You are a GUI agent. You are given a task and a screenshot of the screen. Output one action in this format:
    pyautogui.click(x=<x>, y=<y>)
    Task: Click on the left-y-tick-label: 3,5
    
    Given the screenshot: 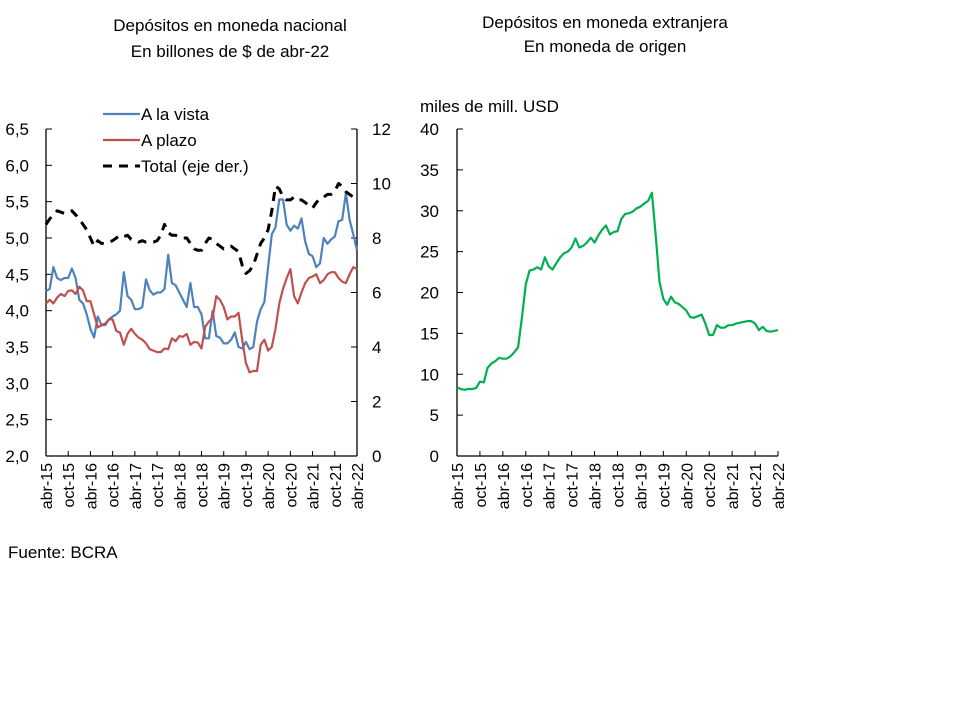 What is the action you would take?
    pyautogui.click(x=17, y=347)
    